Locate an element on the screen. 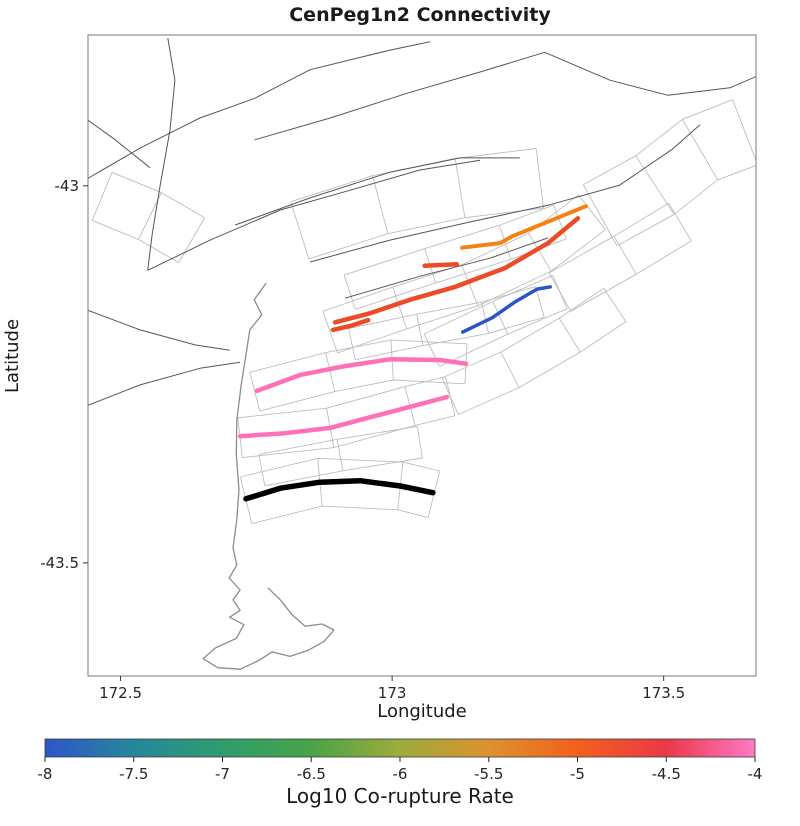 This screenshot has width=800, height=826. colorbar-gradient is located at coordinates (400, 748).